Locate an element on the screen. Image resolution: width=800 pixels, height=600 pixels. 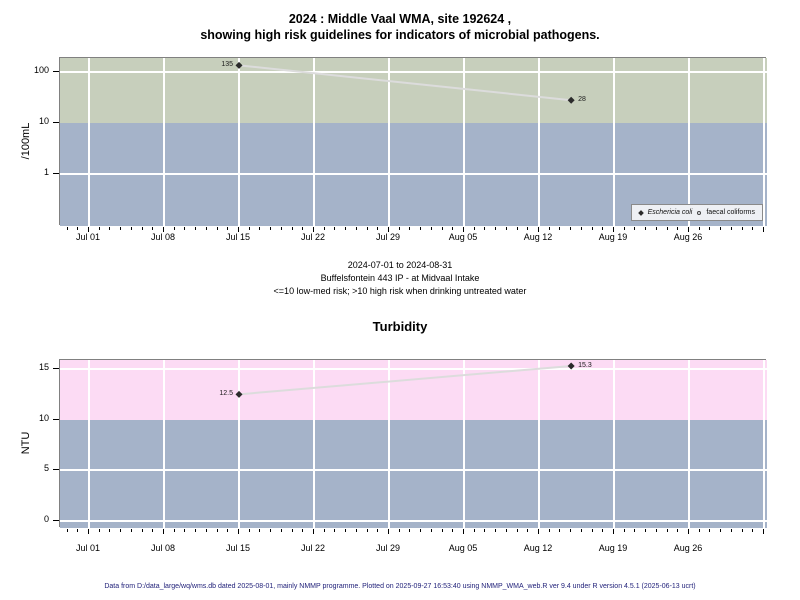
y-axis-tick-label: 100 is located at coordinates (41, 70).